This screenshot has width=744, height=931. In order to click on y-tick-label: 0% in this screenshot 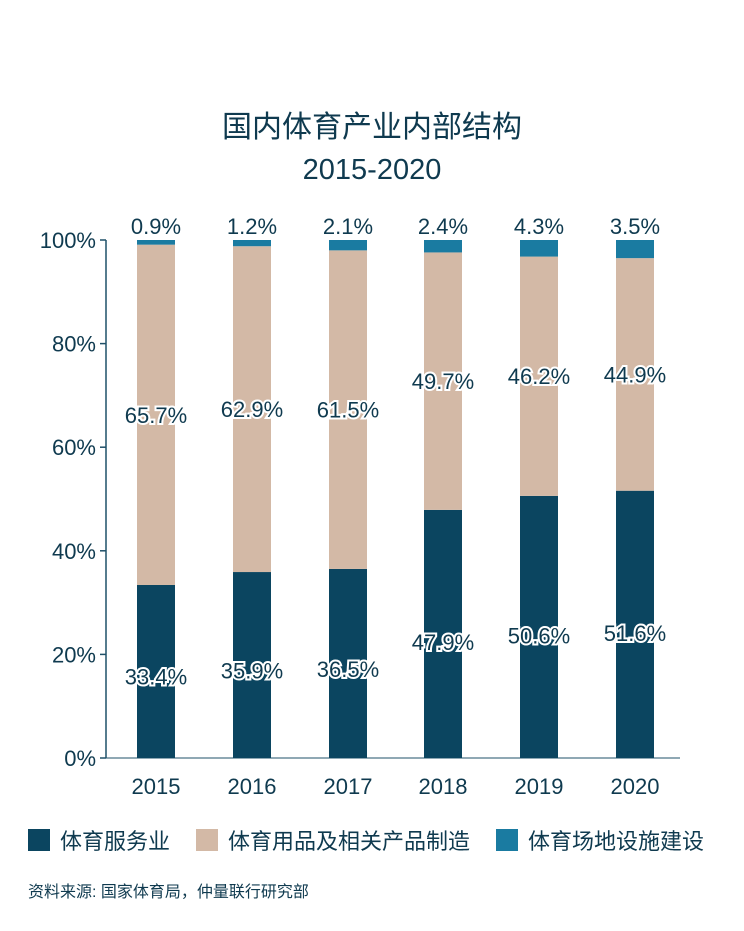, I will do `click(80, 758)`.